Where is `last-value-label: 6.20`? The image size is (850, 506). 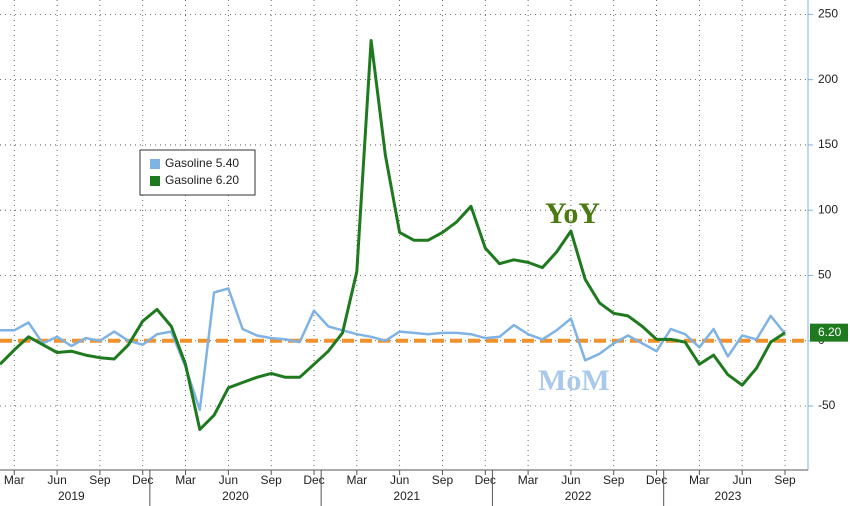 last-value-label: 6.20 is located at coordinates (830, 332).